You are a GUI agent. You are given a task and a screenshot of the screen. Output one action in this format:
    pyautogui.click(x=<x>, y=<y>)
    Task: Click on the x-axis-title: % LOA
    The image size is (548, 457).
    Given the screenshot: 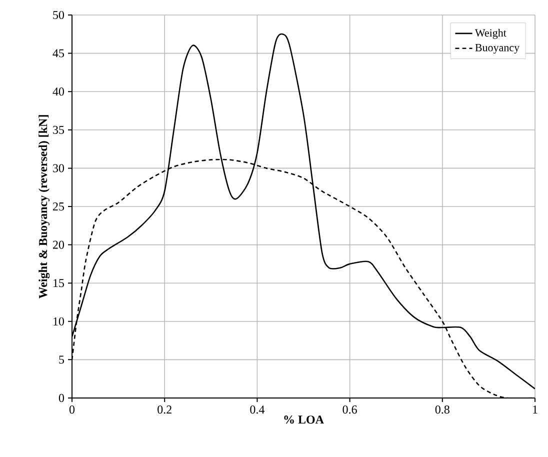 What is the action you would take?
    pyautogui.click(x=304, y=420)
    